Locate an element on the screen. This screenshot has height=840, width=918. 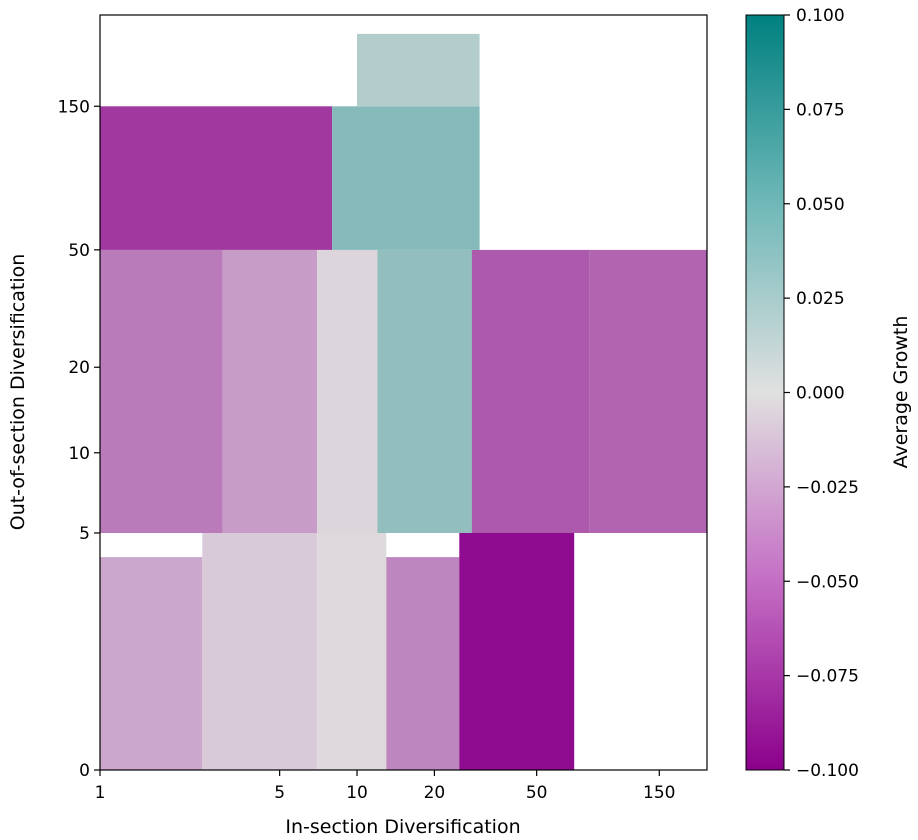
x-tick-label: 20 is located at coordinates (435, 793).